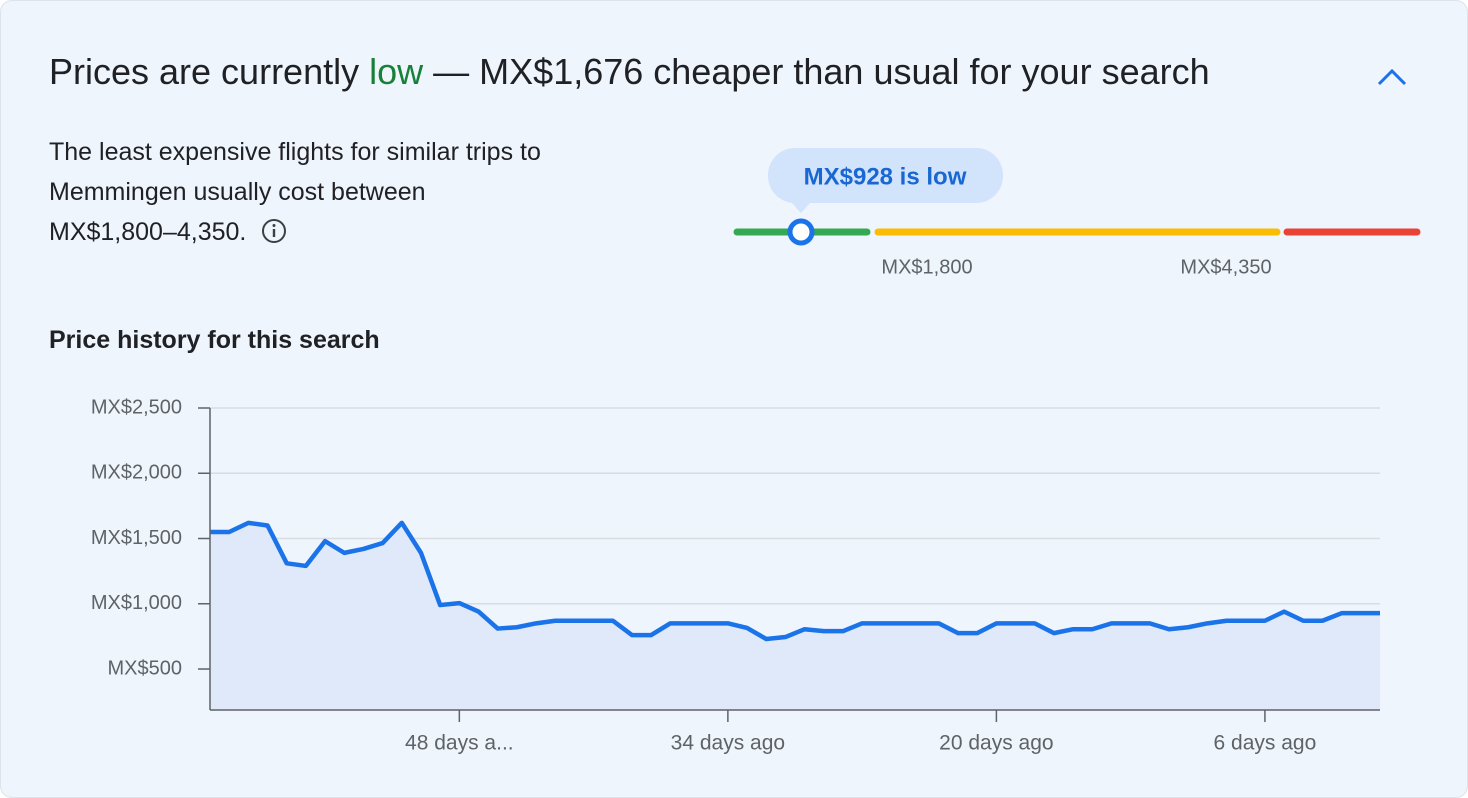 The height and width of the screenshot is (798, 1468). I want to click on tooltip, so click(885, 175).